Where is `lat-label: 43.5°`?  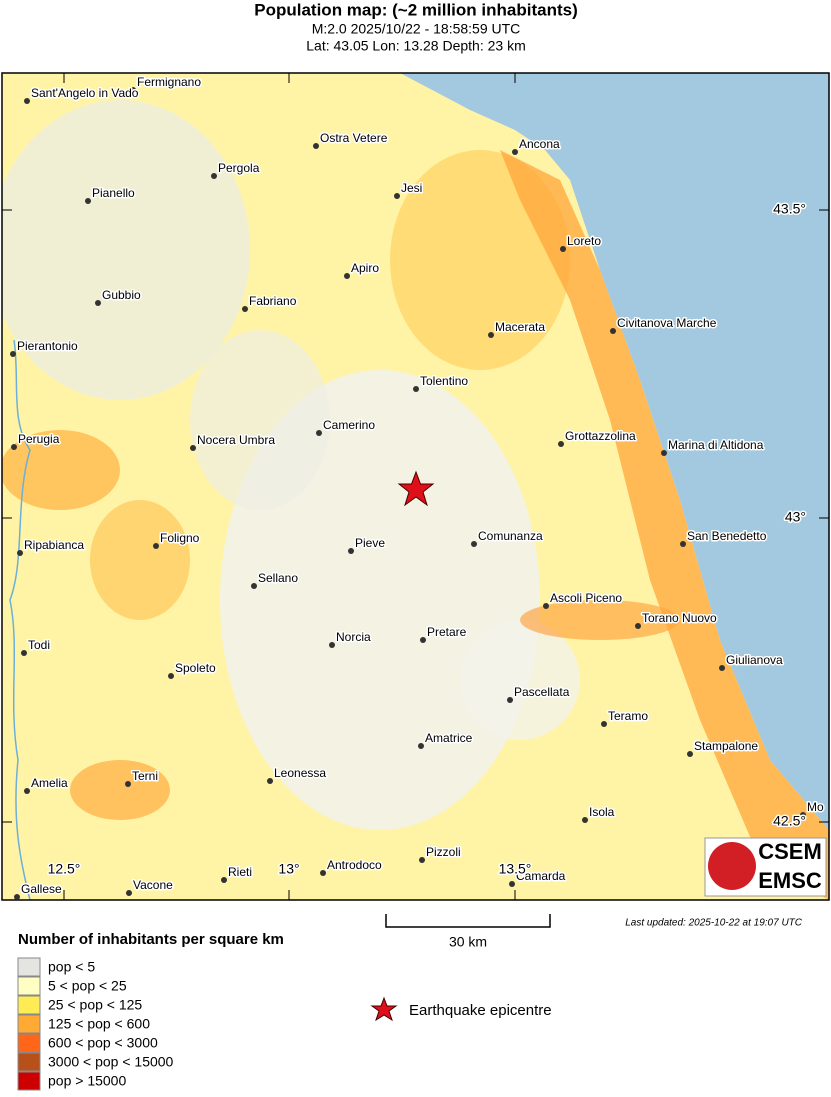
lat-label: 43.5° is located at coordinates (789, 209).